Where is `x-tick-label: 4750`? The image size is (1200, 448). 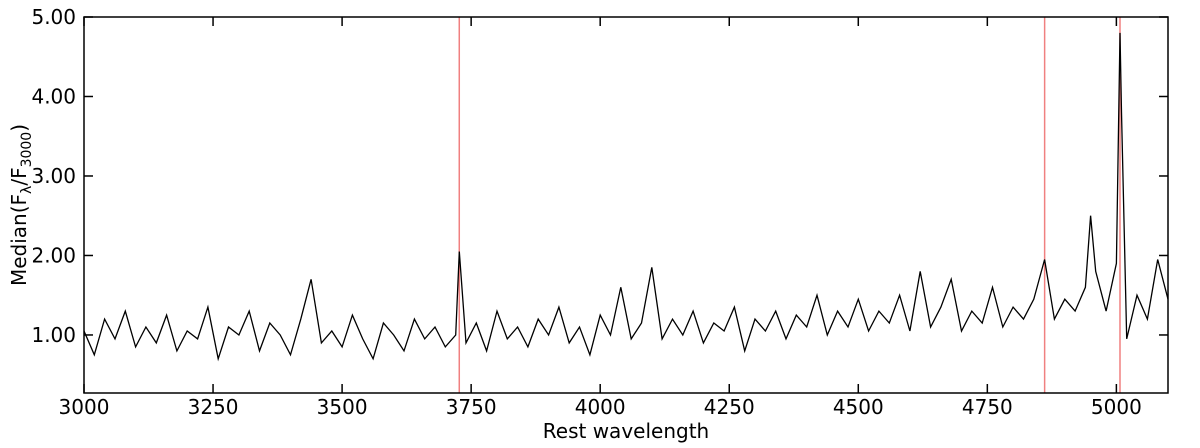 x-tick-label: 4750 is located at coordinates (987, 407).